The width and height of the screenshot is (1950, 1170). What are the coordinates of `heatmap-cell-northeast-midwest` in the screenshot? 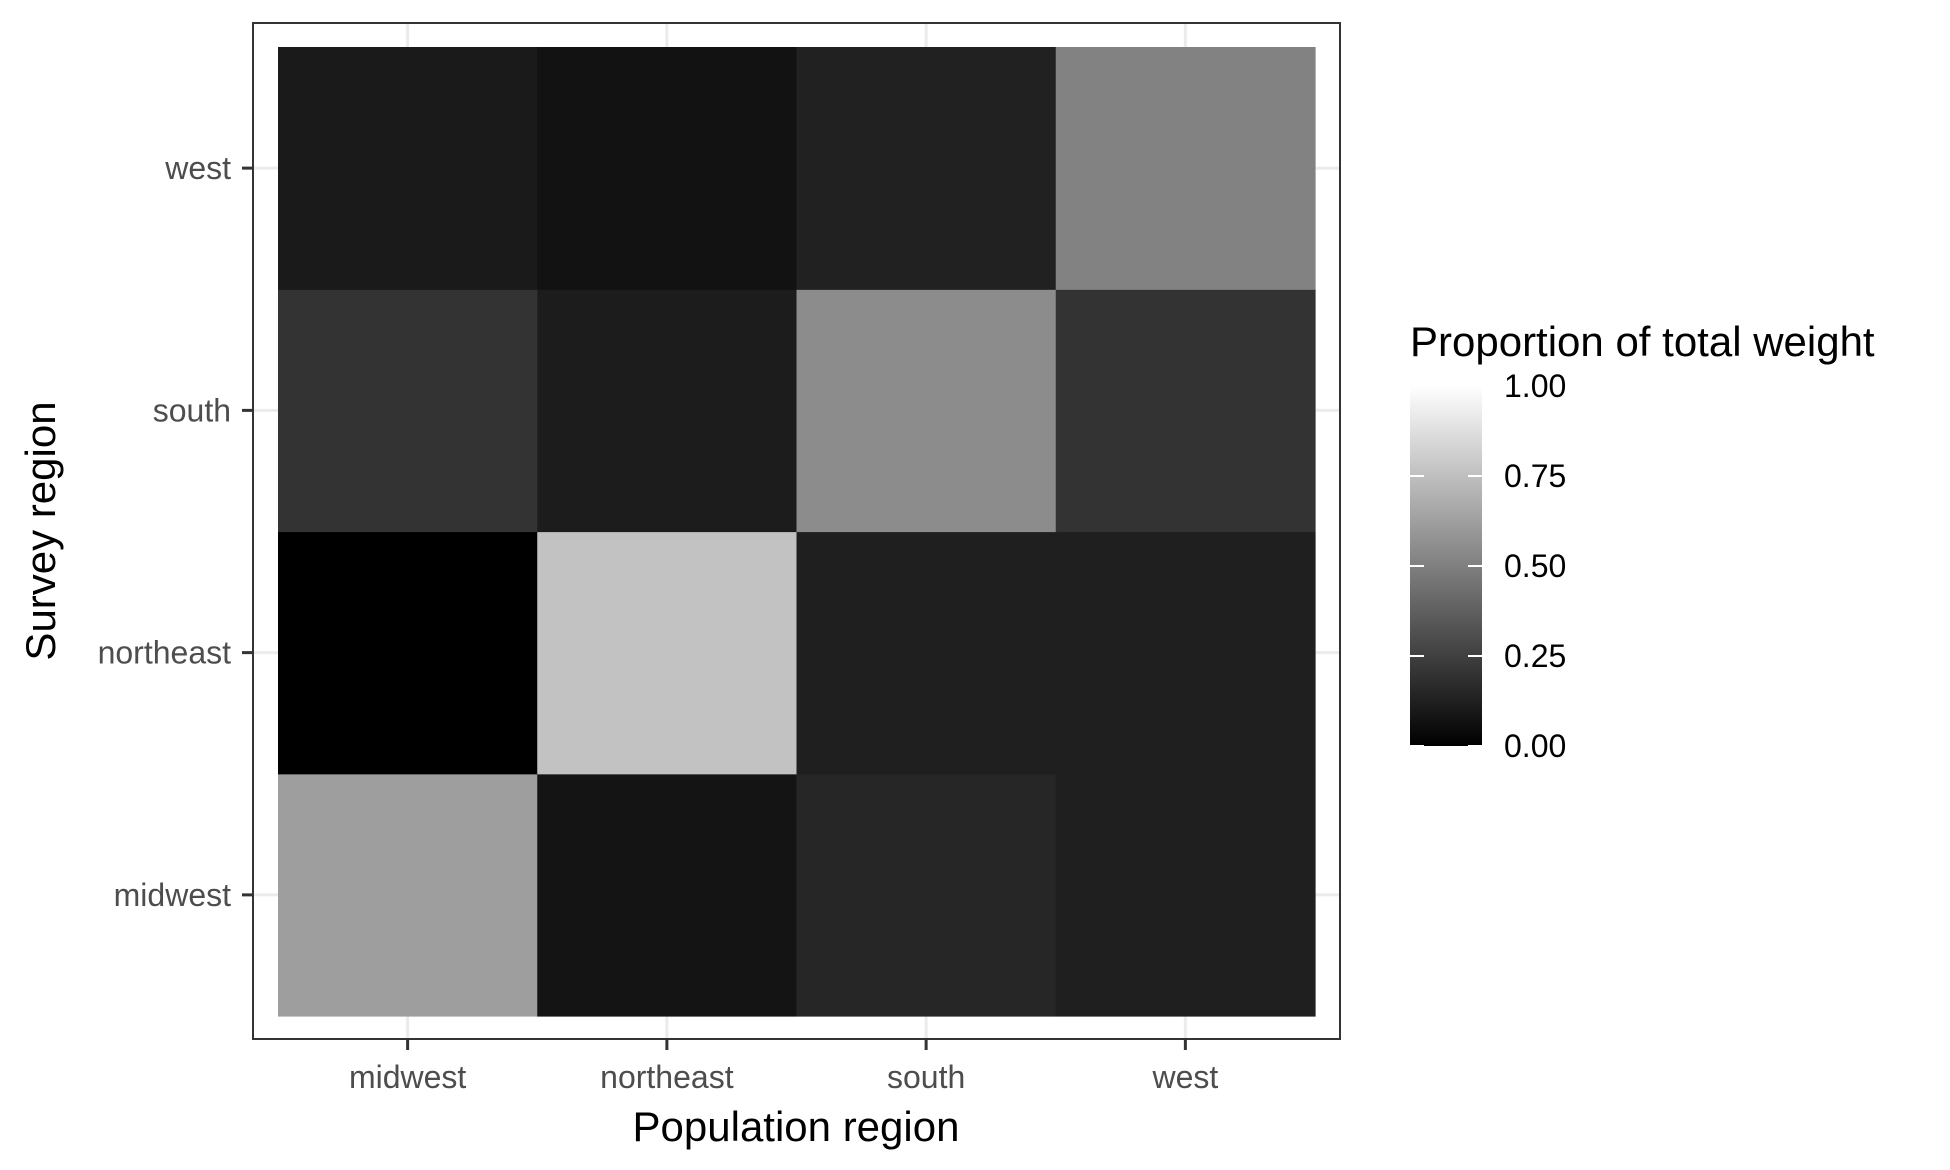 It's located at (408, 653).